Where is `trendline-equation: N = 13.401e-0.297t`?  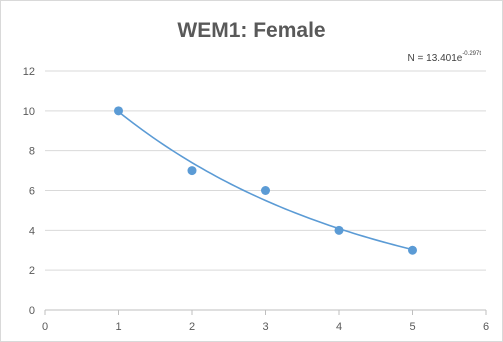 trendline-equation: N = 13.401e-0.297t is located at coordinates (444, 57).